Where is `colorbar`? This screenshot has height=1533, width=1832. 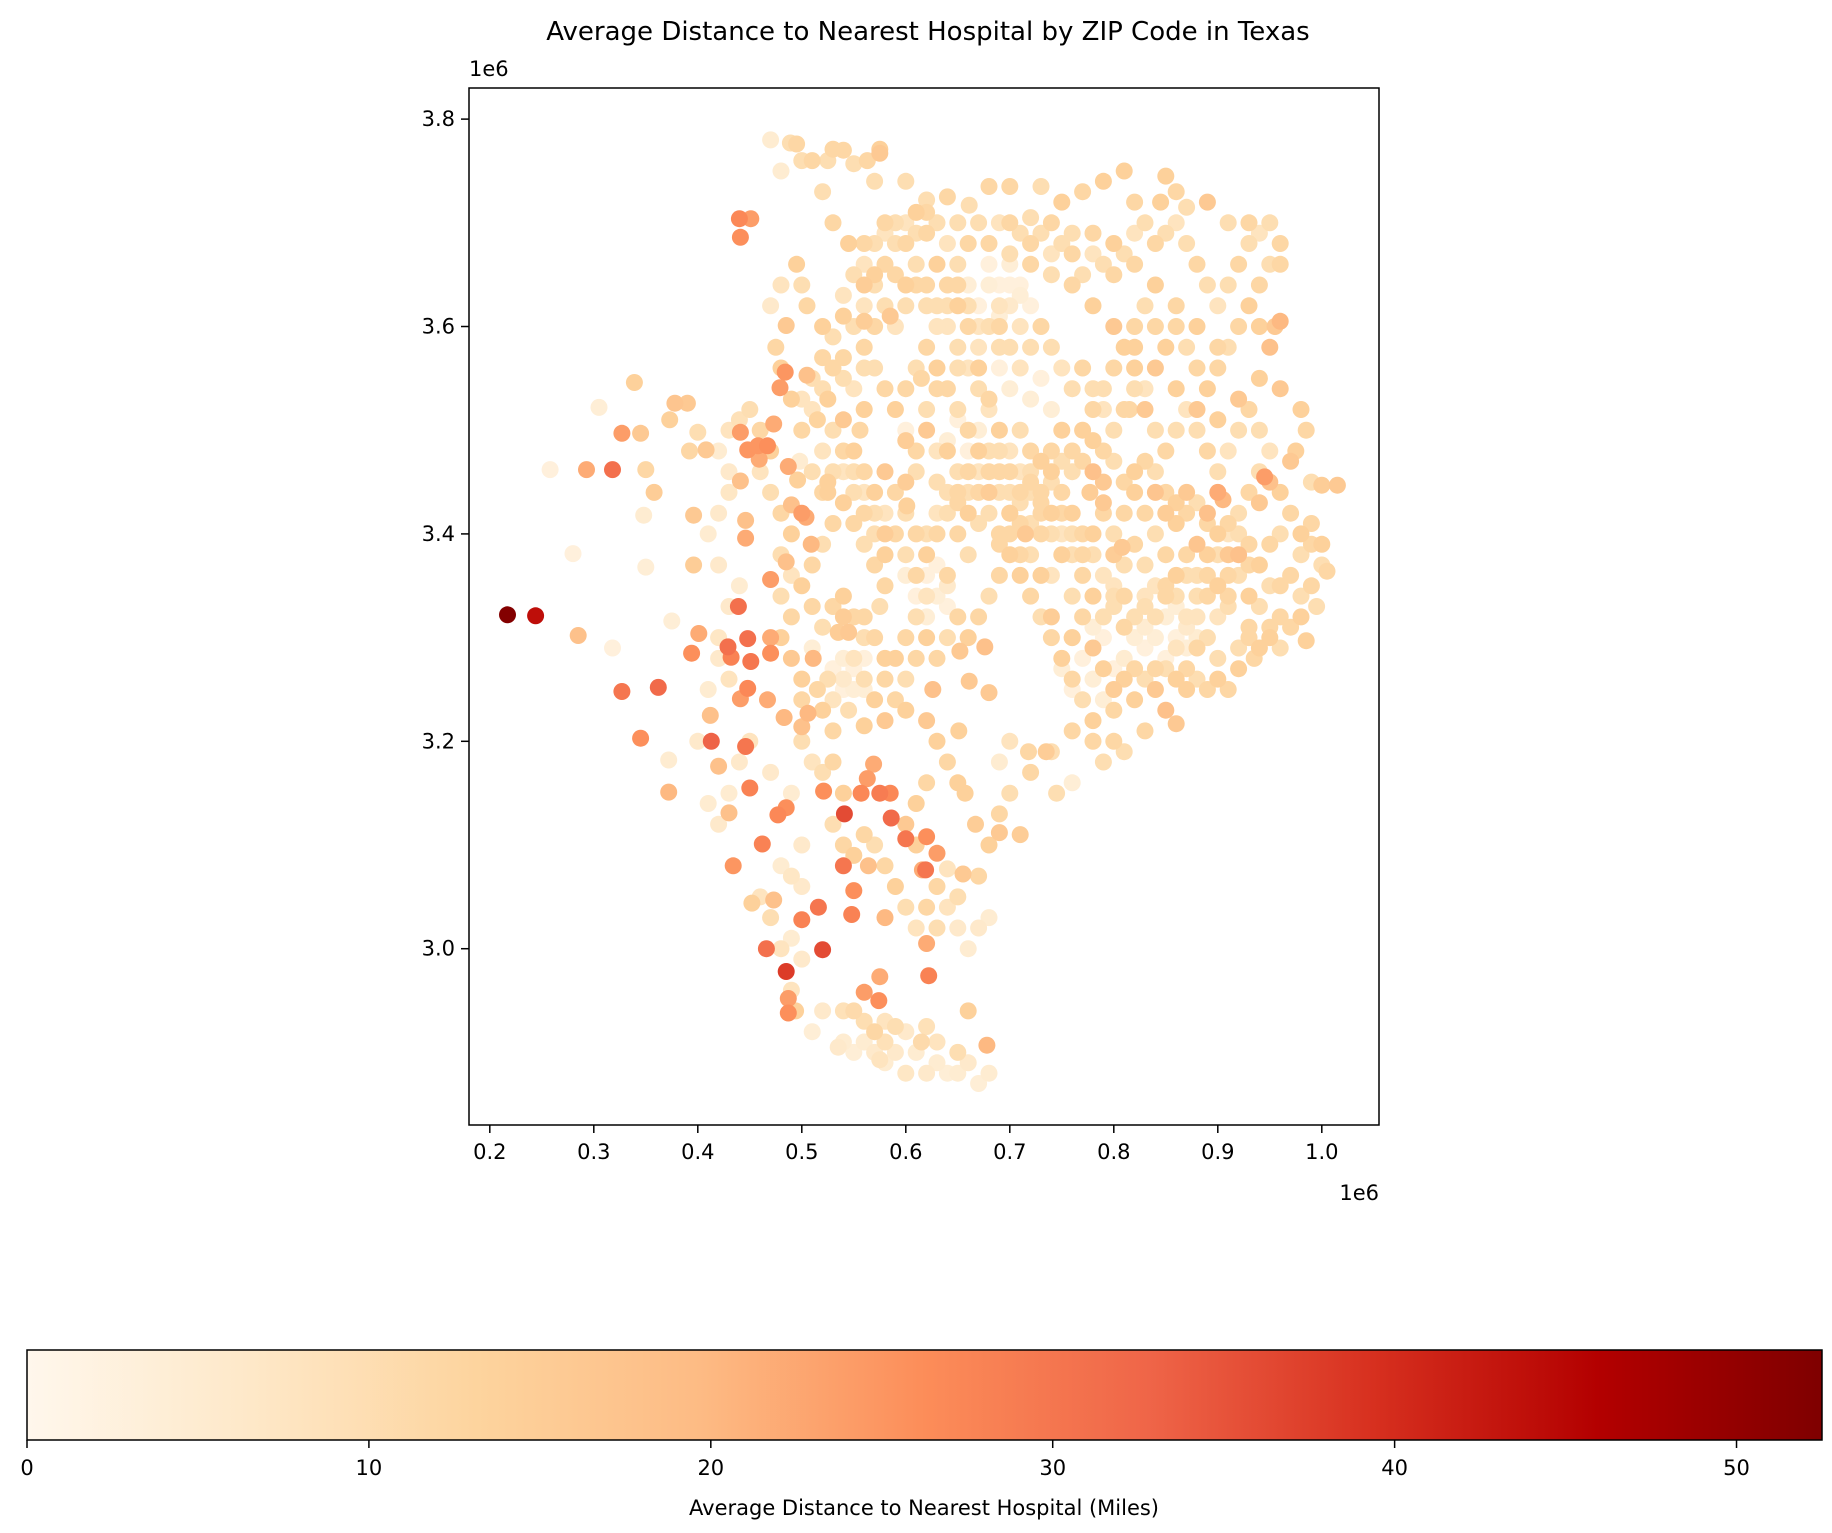
colorbar is located at coordinates (924, 1395).